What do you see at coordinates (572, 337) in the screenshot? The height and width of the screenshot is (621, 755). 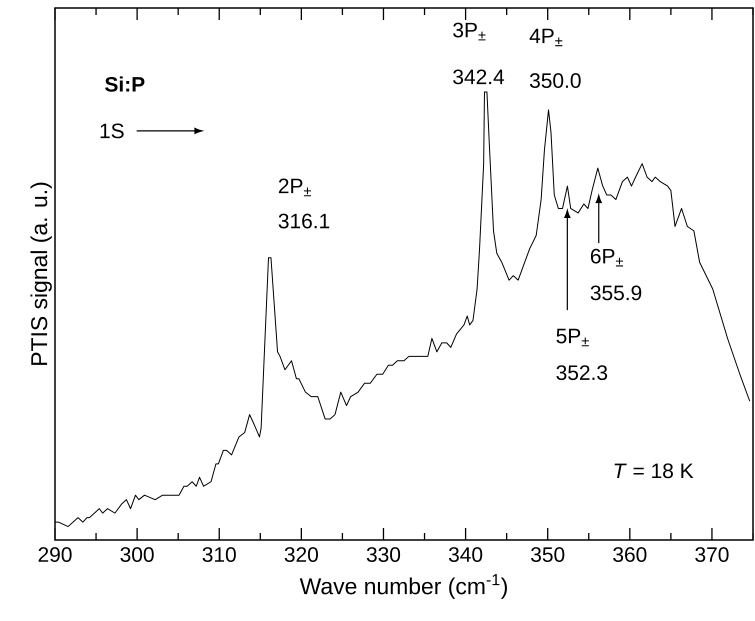 I see `annotation: 5P$_{±}$` at bounding box center [572, 337].